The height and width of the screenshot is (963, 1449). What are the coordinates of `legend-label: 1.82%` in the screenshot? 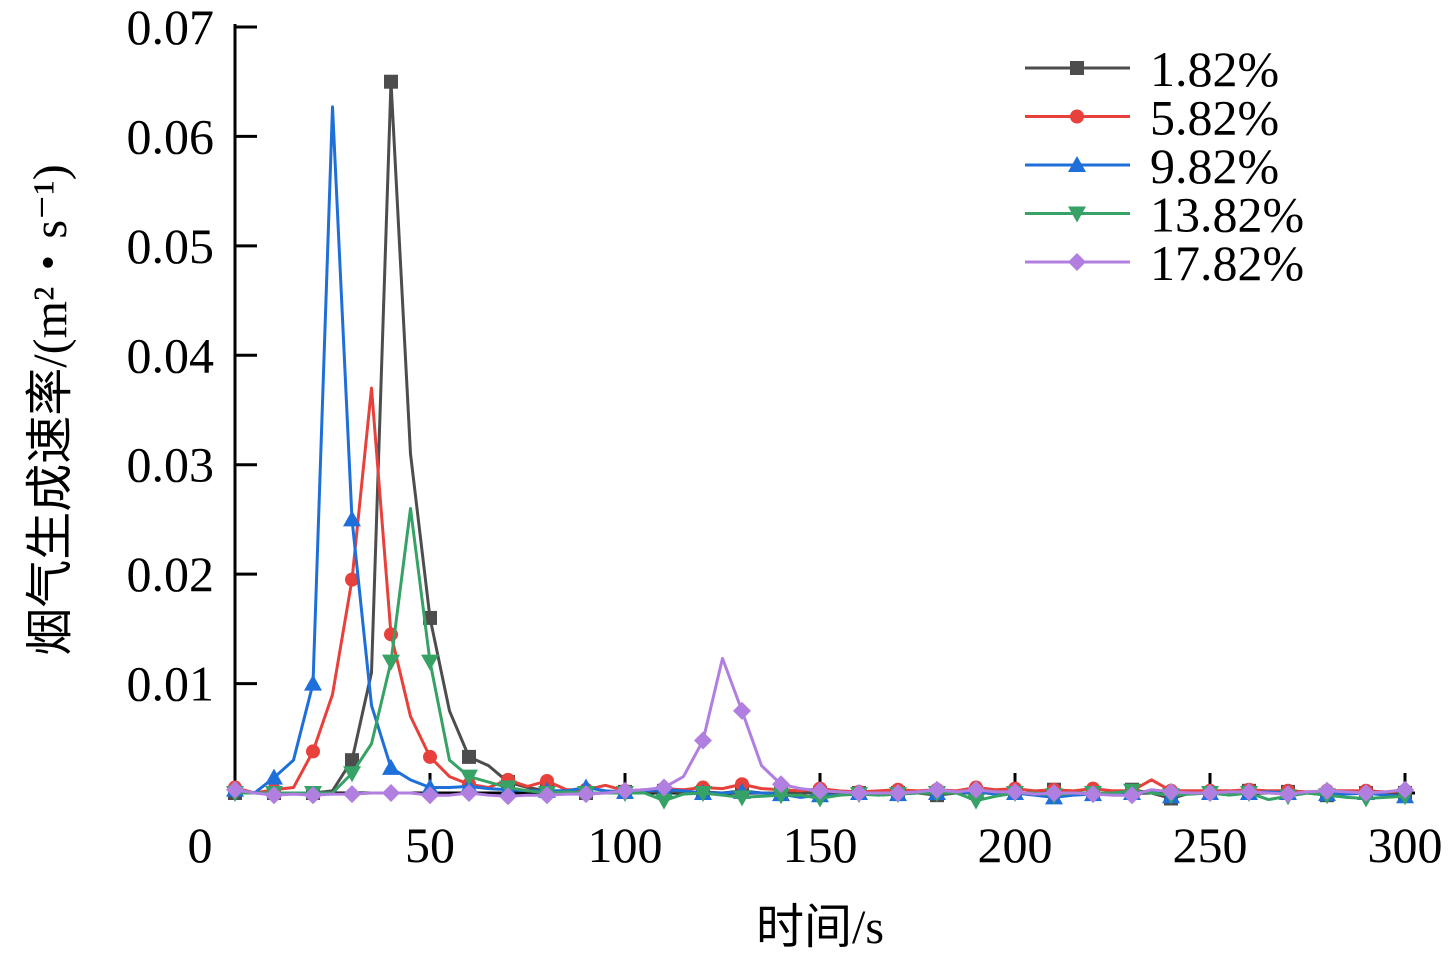 It's located at (1214, 69).